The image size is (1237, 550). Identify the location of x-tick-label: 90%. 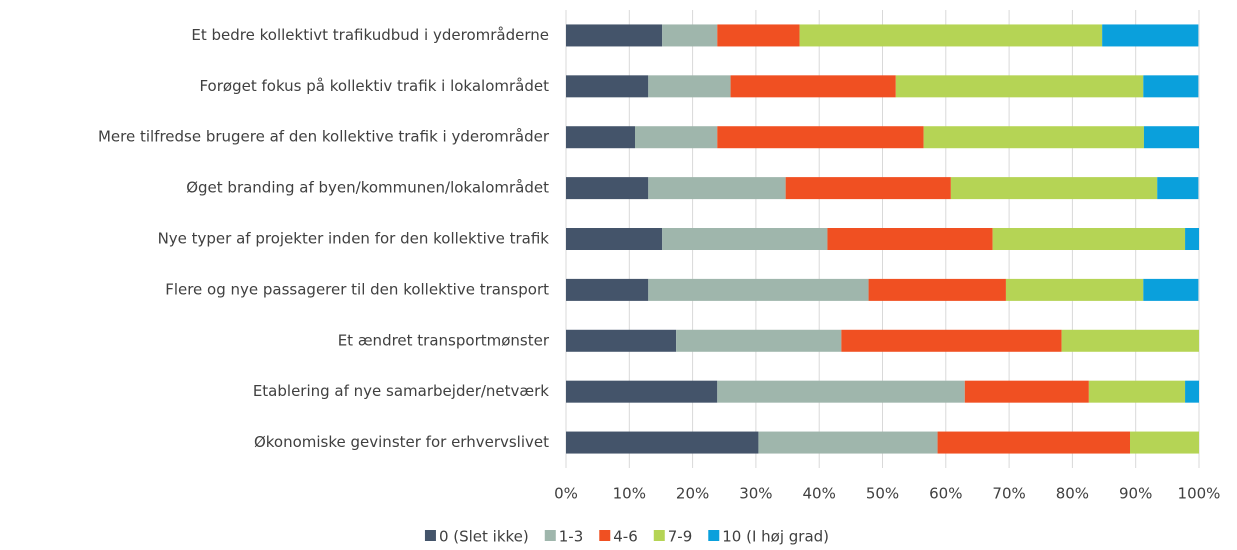
(1135, 494).